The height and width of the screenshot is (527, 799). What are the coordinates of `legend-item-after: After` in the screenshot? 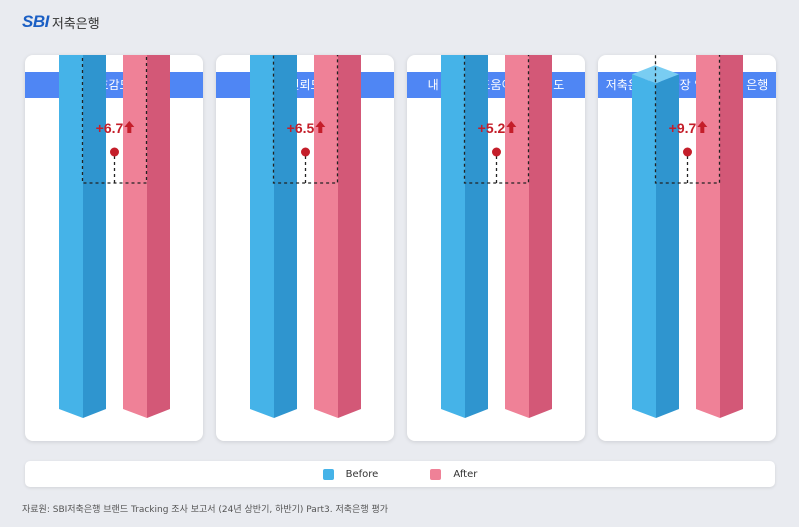 It's located at (454, 474).